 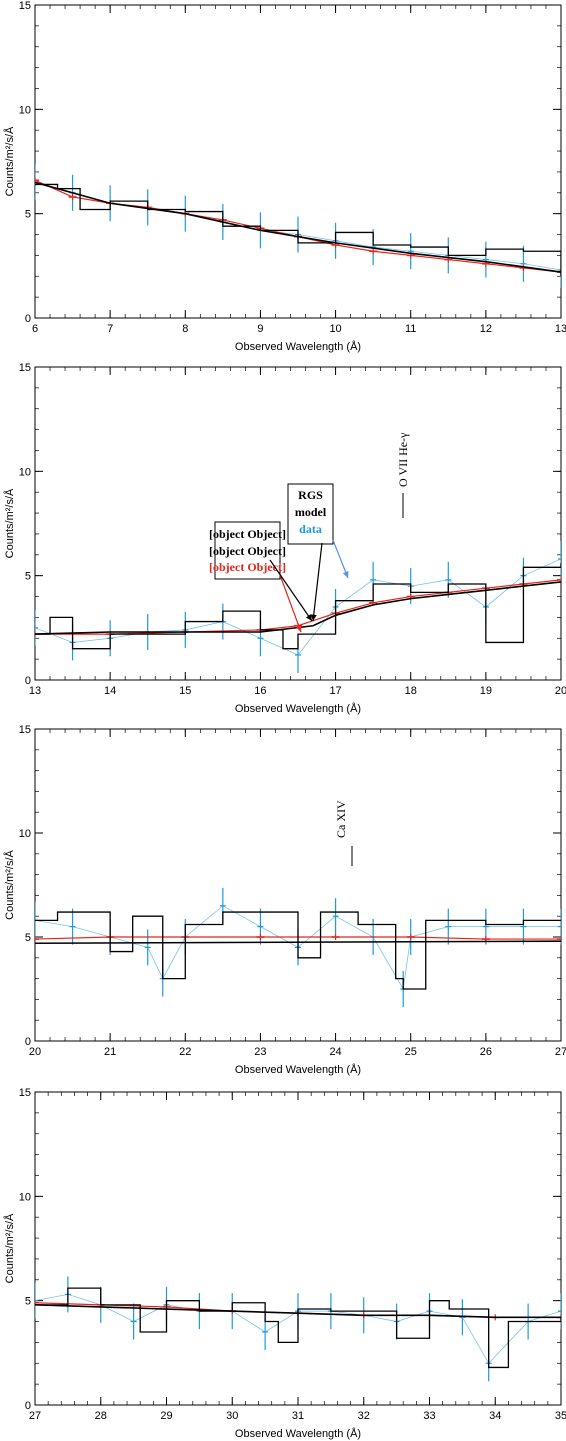 I want to click on x-tick-label: 30, so click(x=232, y=1416).